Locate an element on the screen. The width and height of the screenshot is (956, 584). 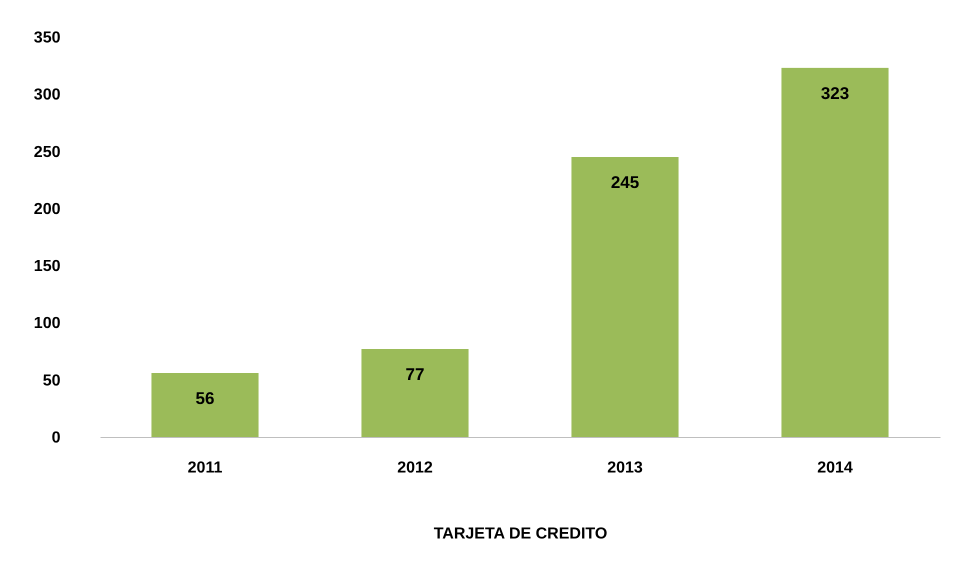
x-tick-label: 2011 is located at coordinates (205, 468).